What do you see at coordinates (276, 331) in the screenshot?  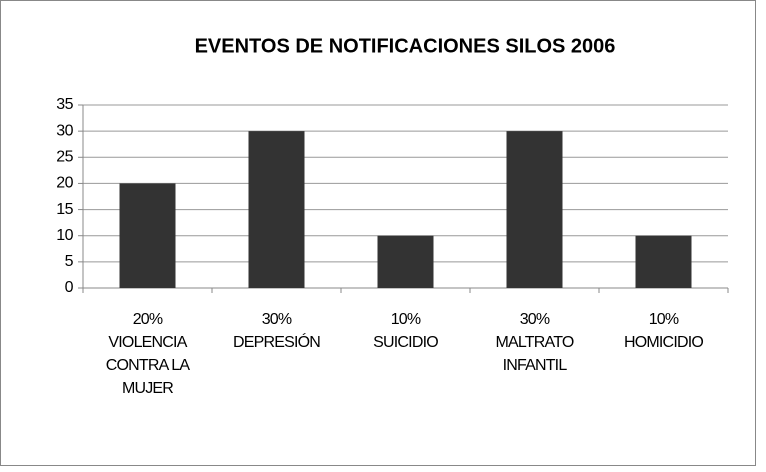 I see `x-tick-label: 30% DEPRESIÓN` at bounding box center [276, 331].